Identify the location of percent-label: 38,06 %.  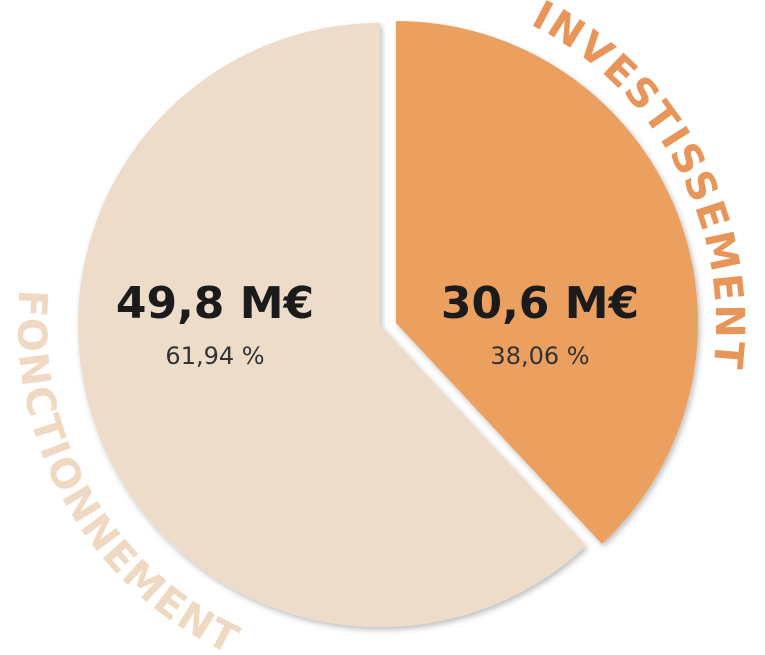
(539, 356).